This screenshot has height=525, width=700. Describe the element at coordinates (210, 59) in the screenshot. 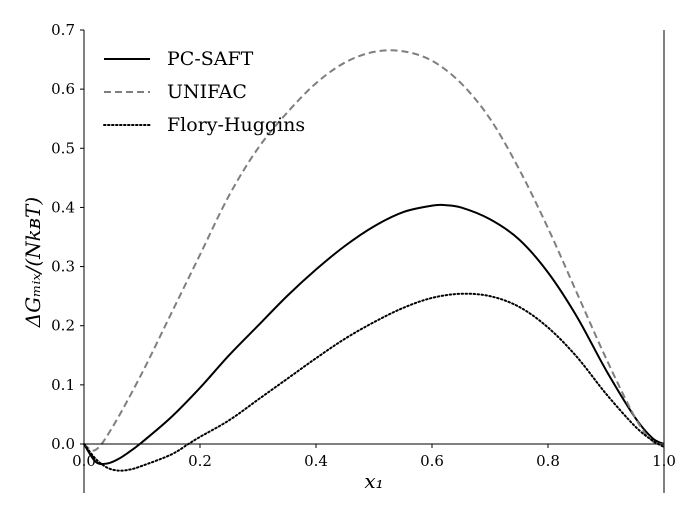

I see `legend-label: PC-SAFT` at that location.